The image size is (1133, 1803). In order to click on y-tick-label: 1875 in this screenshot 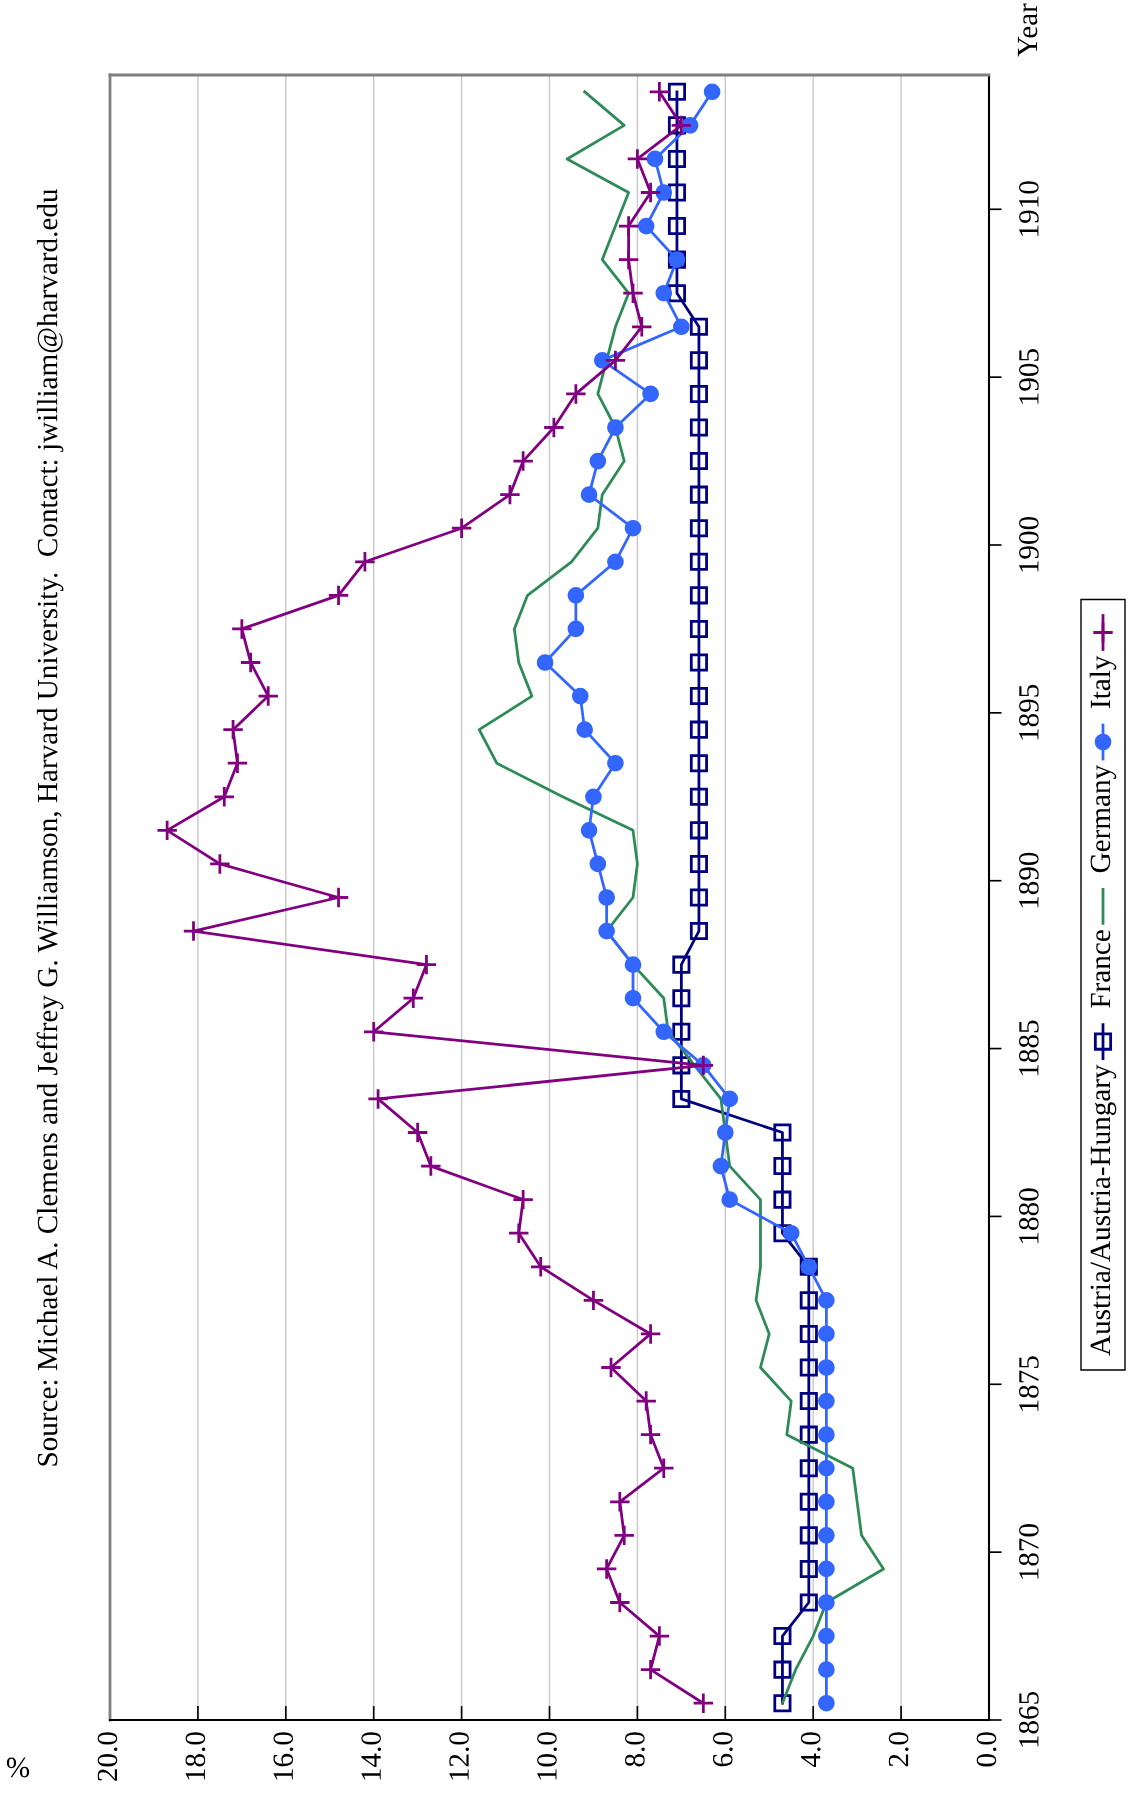, I will do `click(1029, 1383)`.